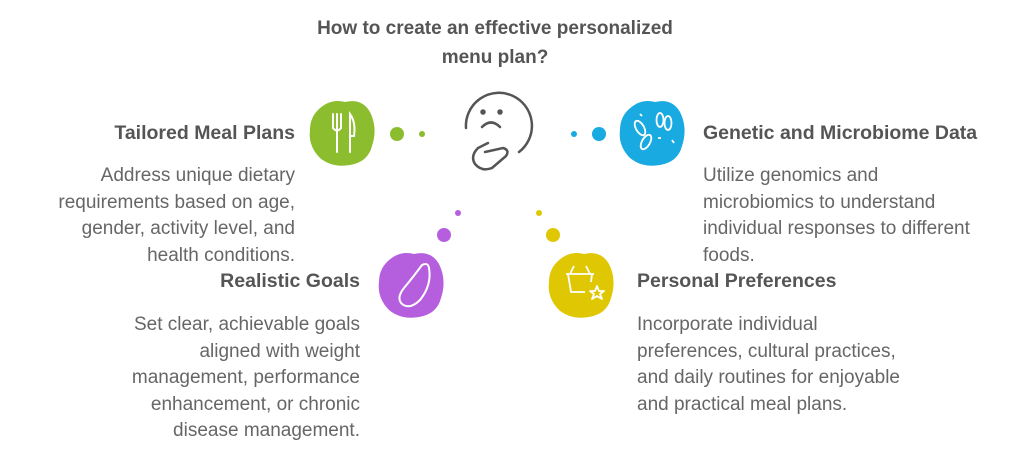  I want to click on item-heading-realistic-goals: Realistic Goals, so click(290, 281).